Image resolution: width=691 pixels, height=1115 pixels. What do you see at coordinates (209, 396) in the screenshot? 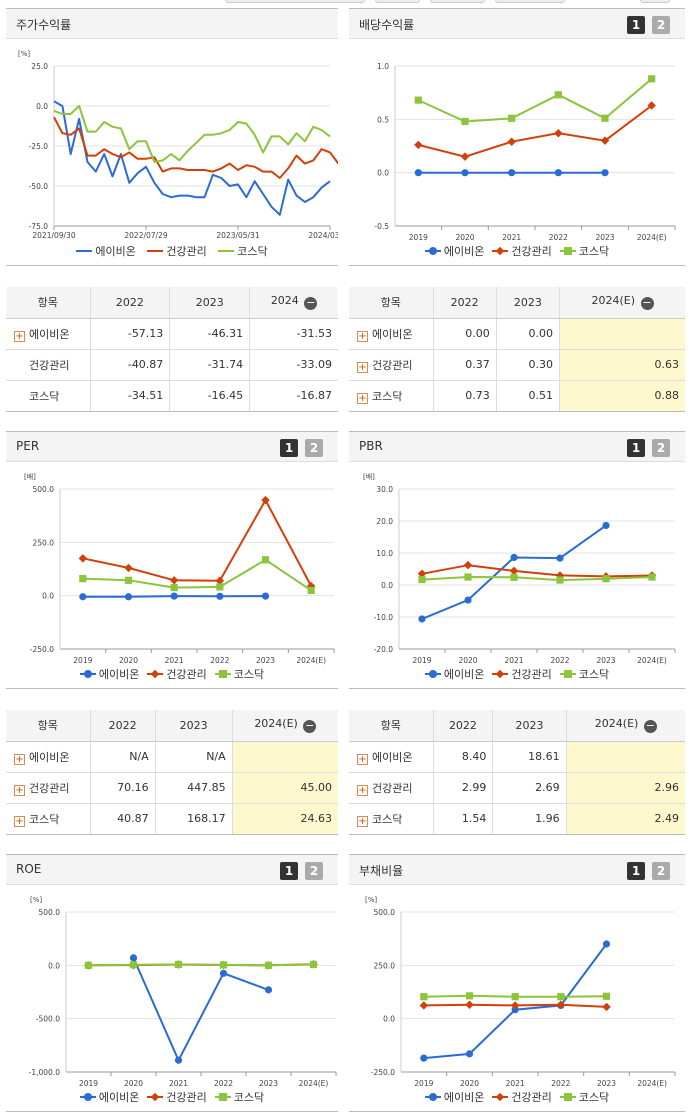
I see `table-cell: -16.45` at bounding box center [209, 396].